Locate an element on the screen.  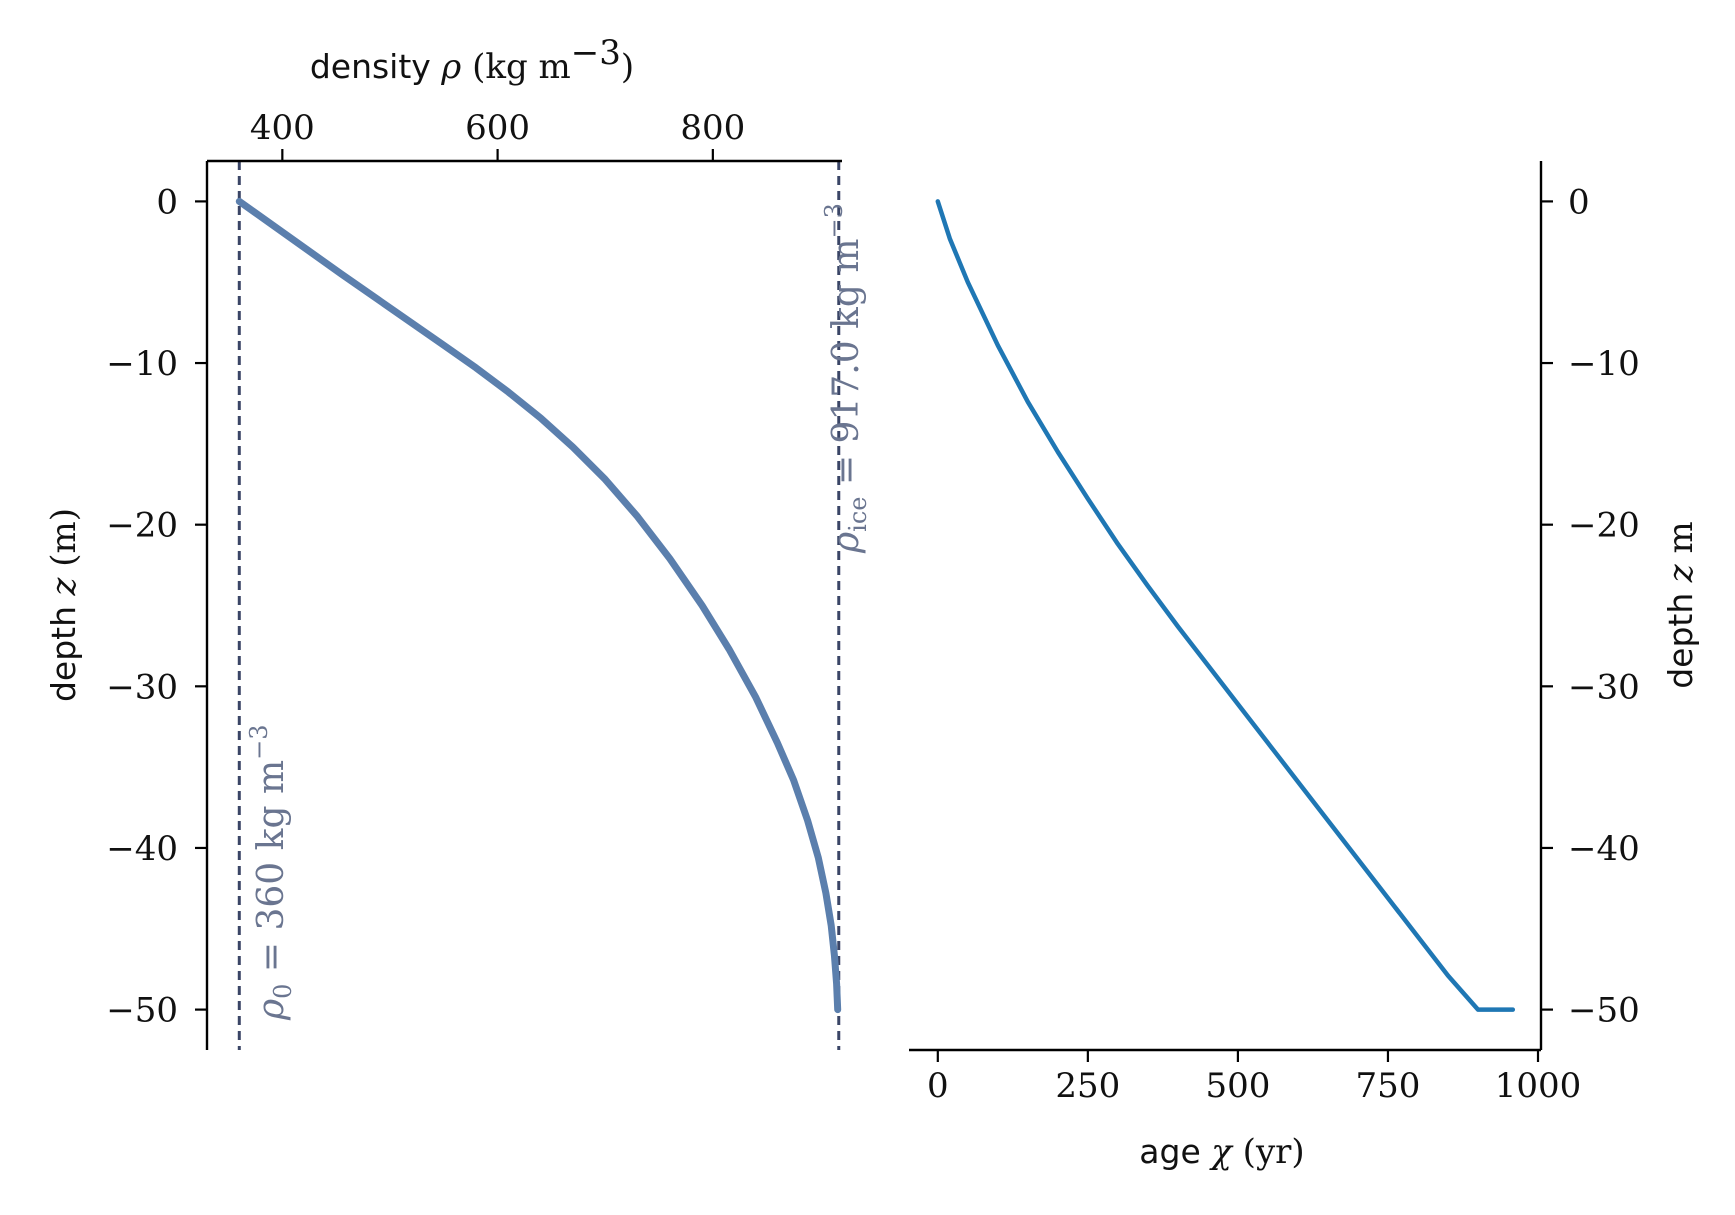
left-y-tick-label: −10 is located at coordinates (142, 364).